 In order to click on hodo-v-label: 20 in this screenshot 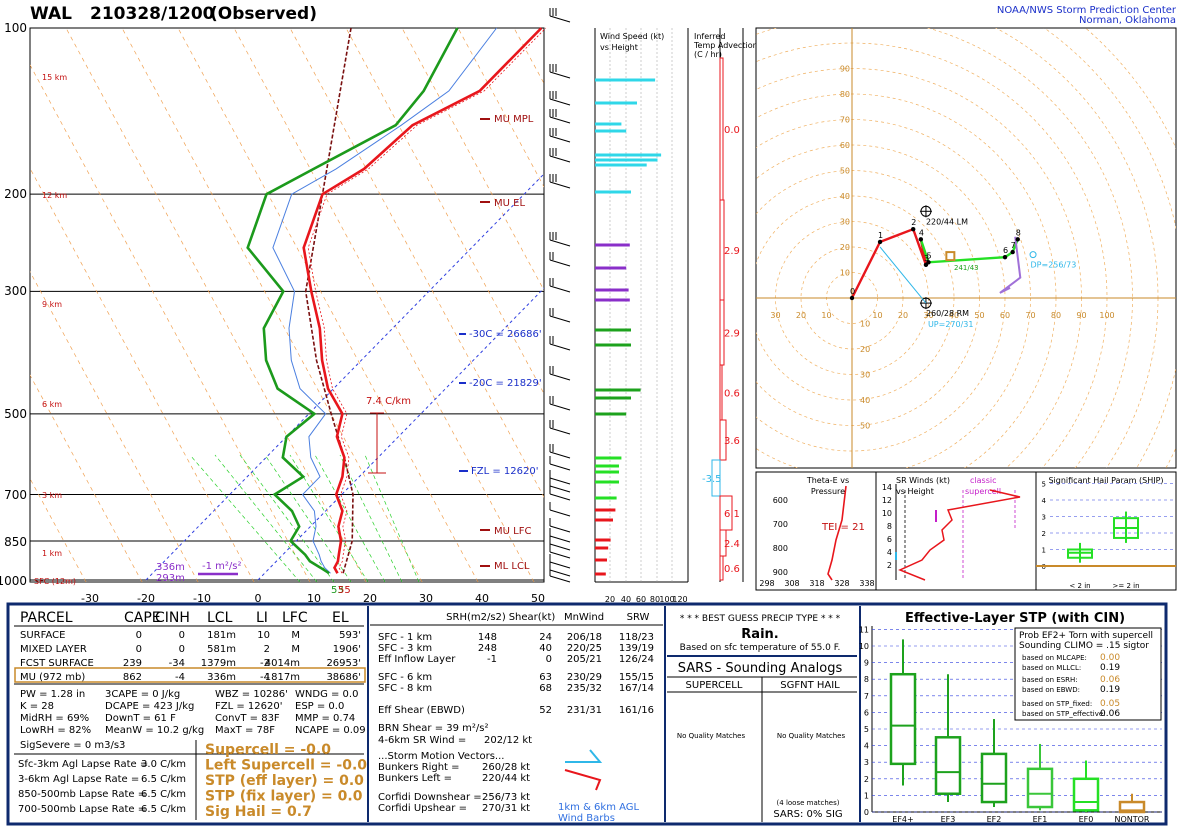, I will do `click(865, 349)`.